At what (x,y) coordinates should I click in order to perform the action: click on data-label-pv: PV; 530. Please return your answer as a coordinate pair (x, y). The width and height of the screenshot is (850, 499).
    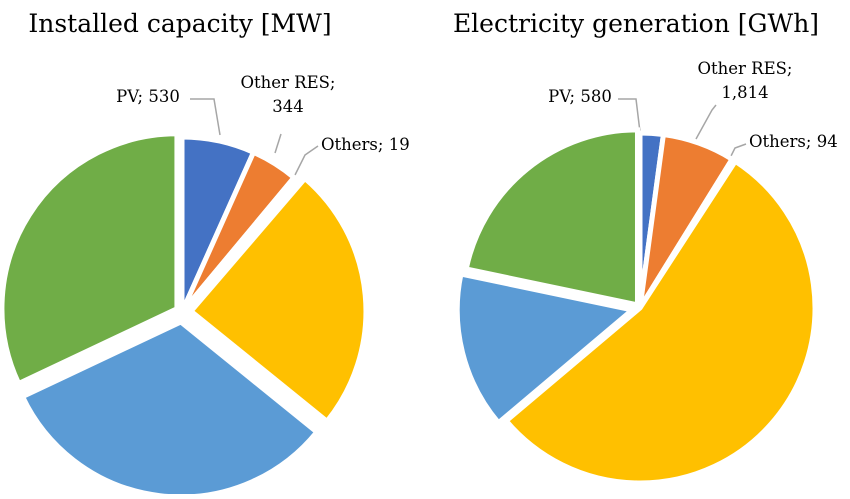
    Looking at the image, I should click on (148, 96).